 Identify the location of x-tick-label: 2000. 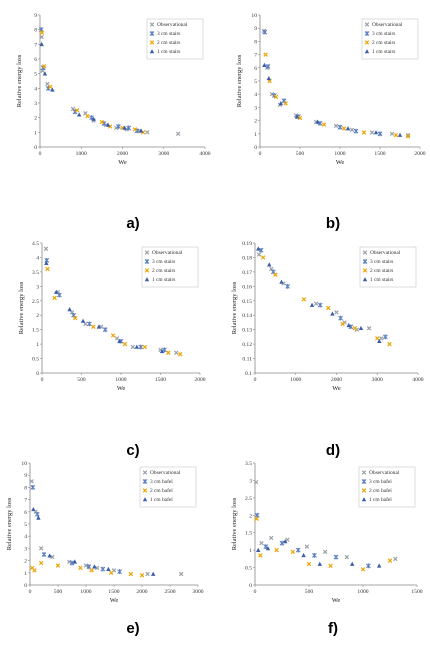
(419, 154).